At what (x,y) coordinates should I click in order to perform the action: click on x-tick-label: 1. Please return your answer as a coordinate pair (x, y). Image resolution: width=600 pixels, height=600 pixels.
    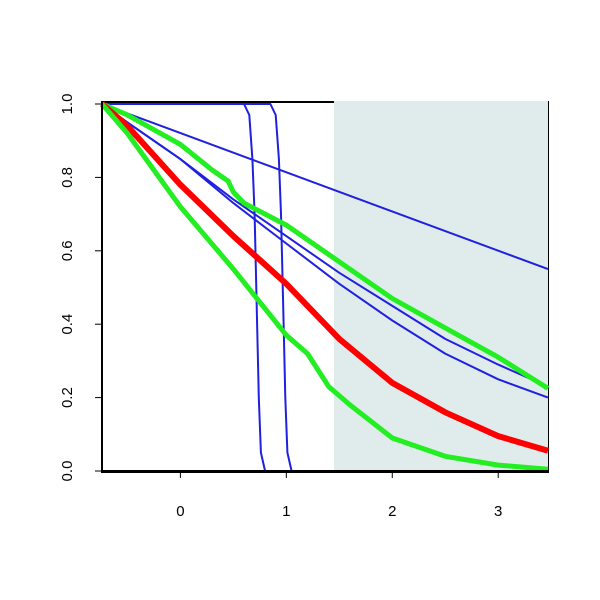
    Looking at the image, I should click on (286, 511).